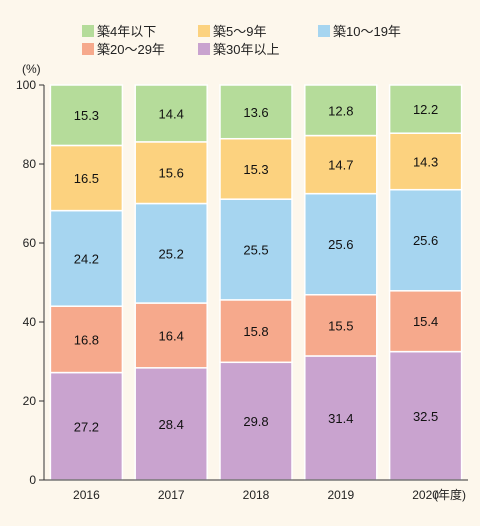 This screenshot has width=480, height=526. I want to click on y-tick-label: 0, so click(32, 480).